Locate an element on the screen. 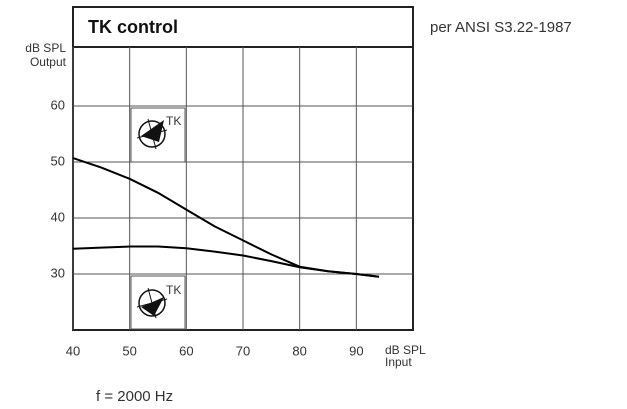 The height and width of the screenshot is (409, 627). y-axis-label: dB SPL is located at coordinates (45, 48).